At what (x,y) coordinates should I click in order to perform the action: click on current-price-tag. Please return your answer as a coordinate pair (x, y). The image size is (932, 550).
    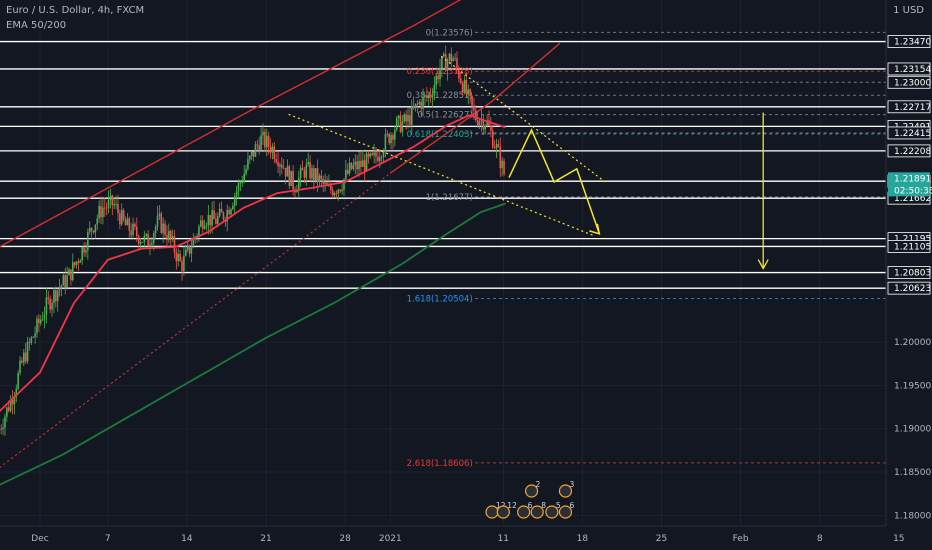
    Looking at the image, I should click on (909, 184).